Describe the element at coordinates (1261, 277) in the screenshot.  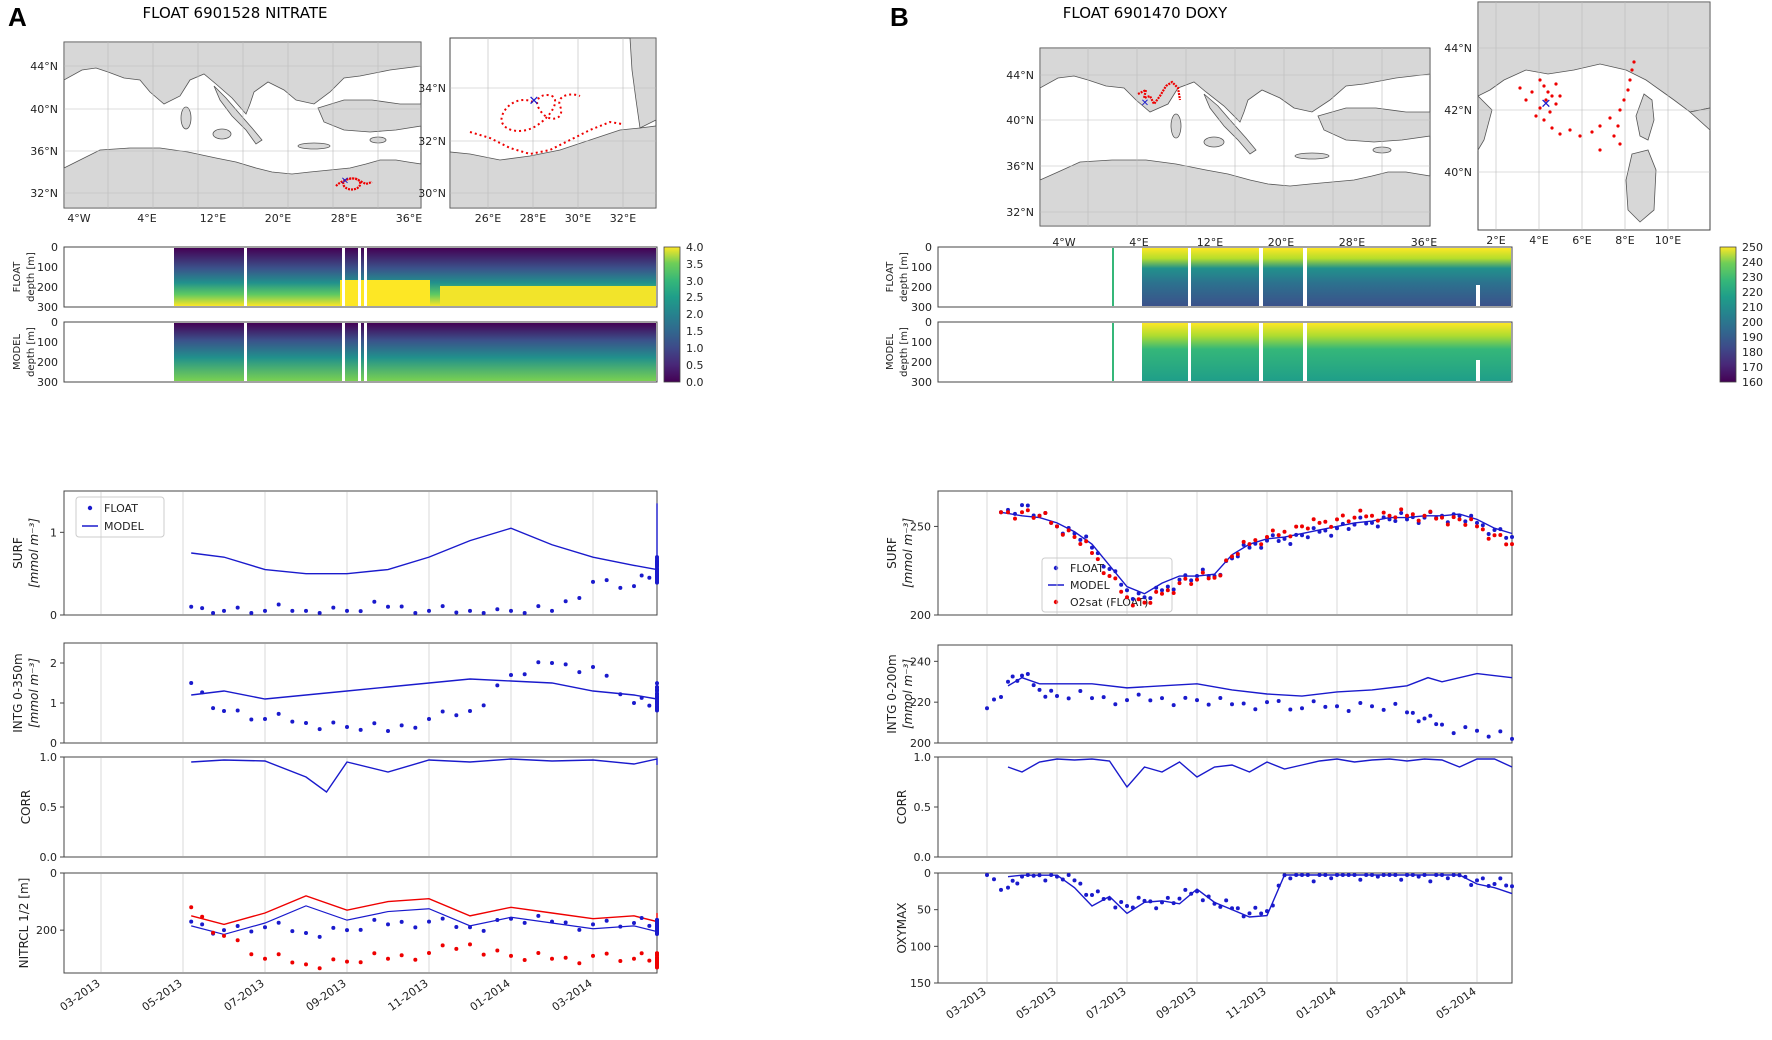
I see `heatmap-gap` at that location.